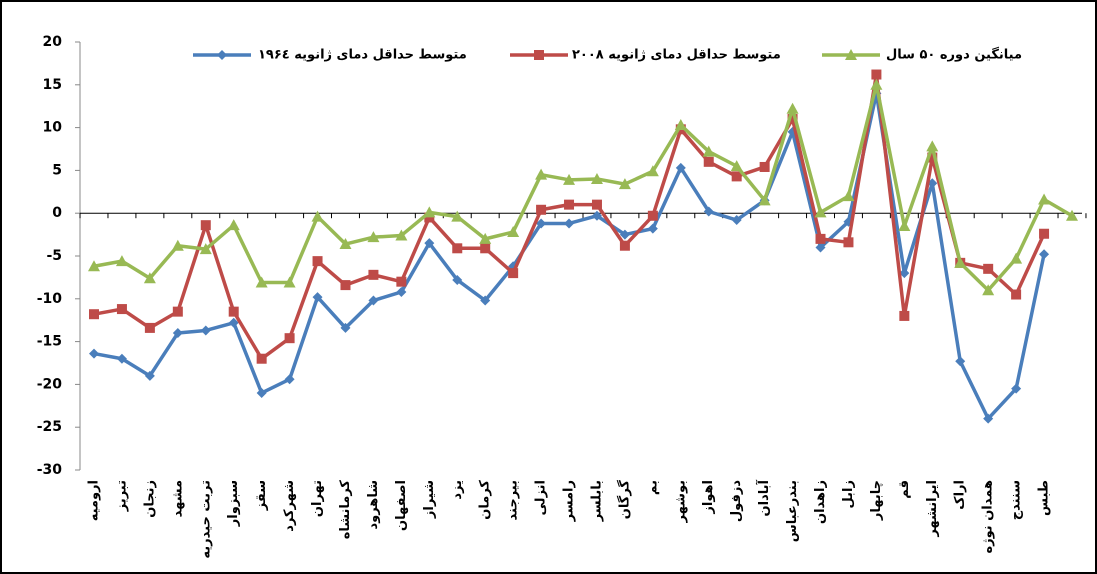  Describe the element at coordinates (820, 502) in the screenshot. I see `x-tick-label: زاهدان` at that location.